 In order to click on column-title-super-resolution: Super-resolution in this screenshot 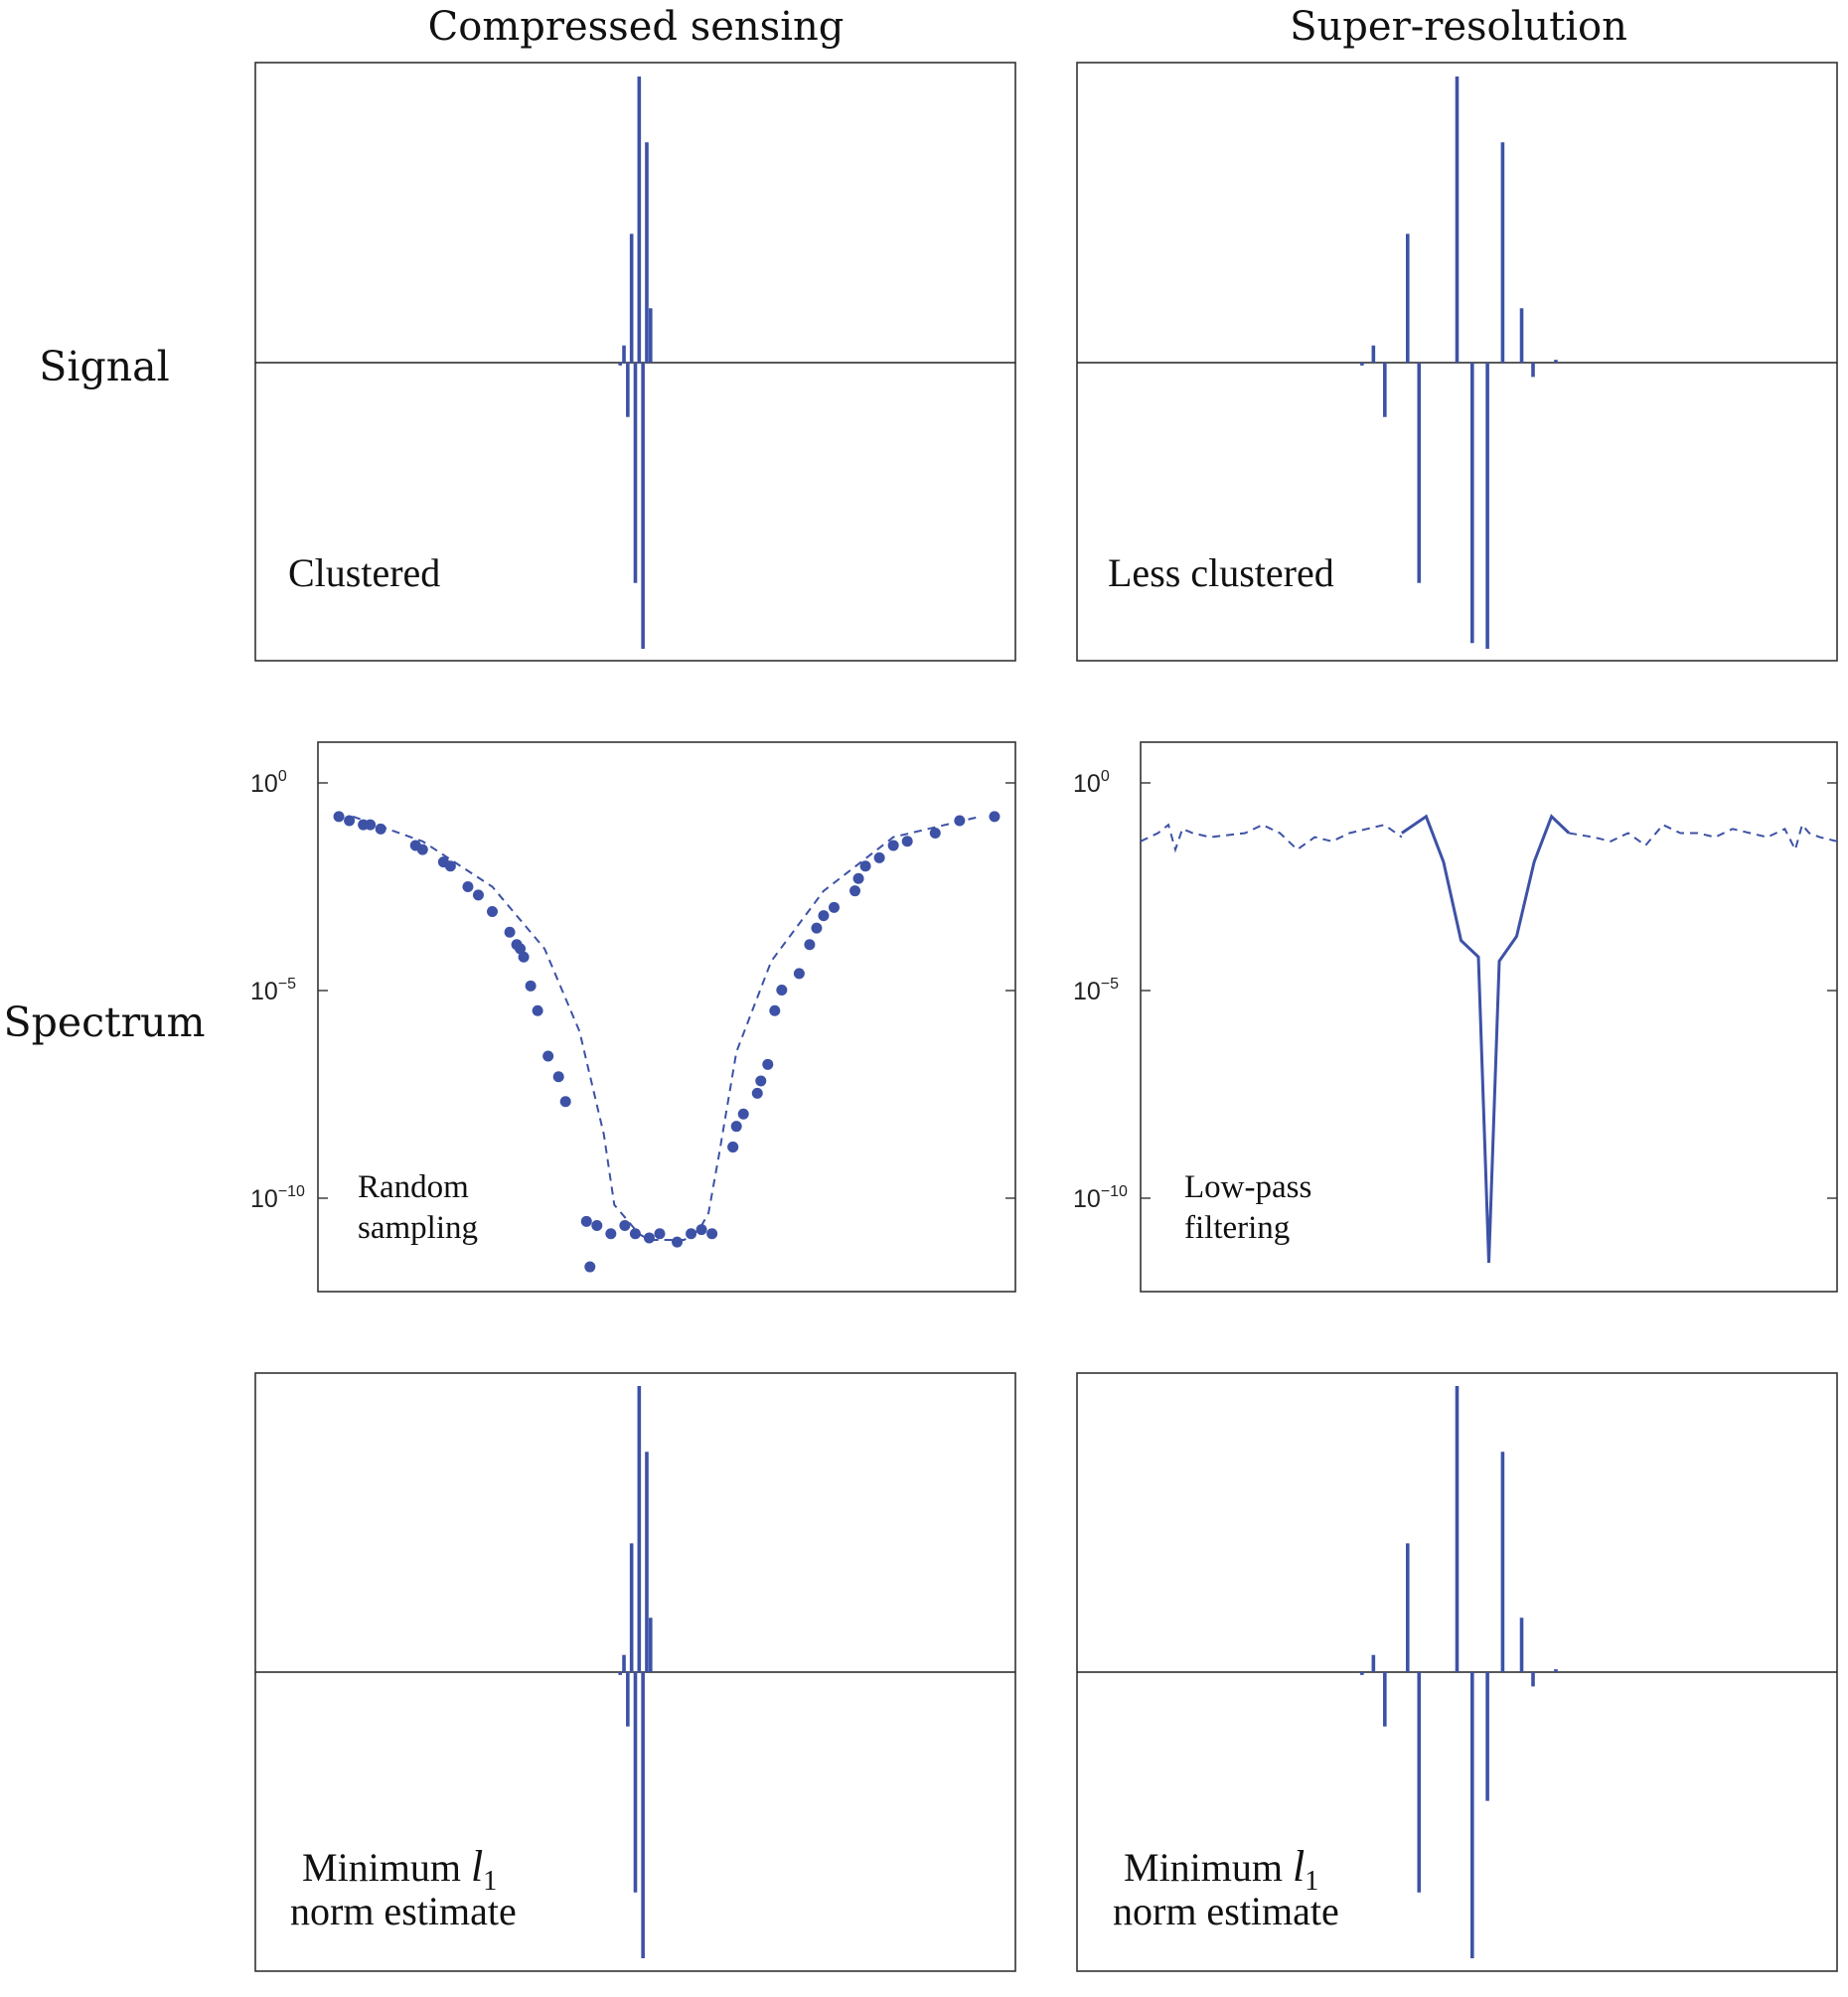, I will do `click(1459, 27)`.